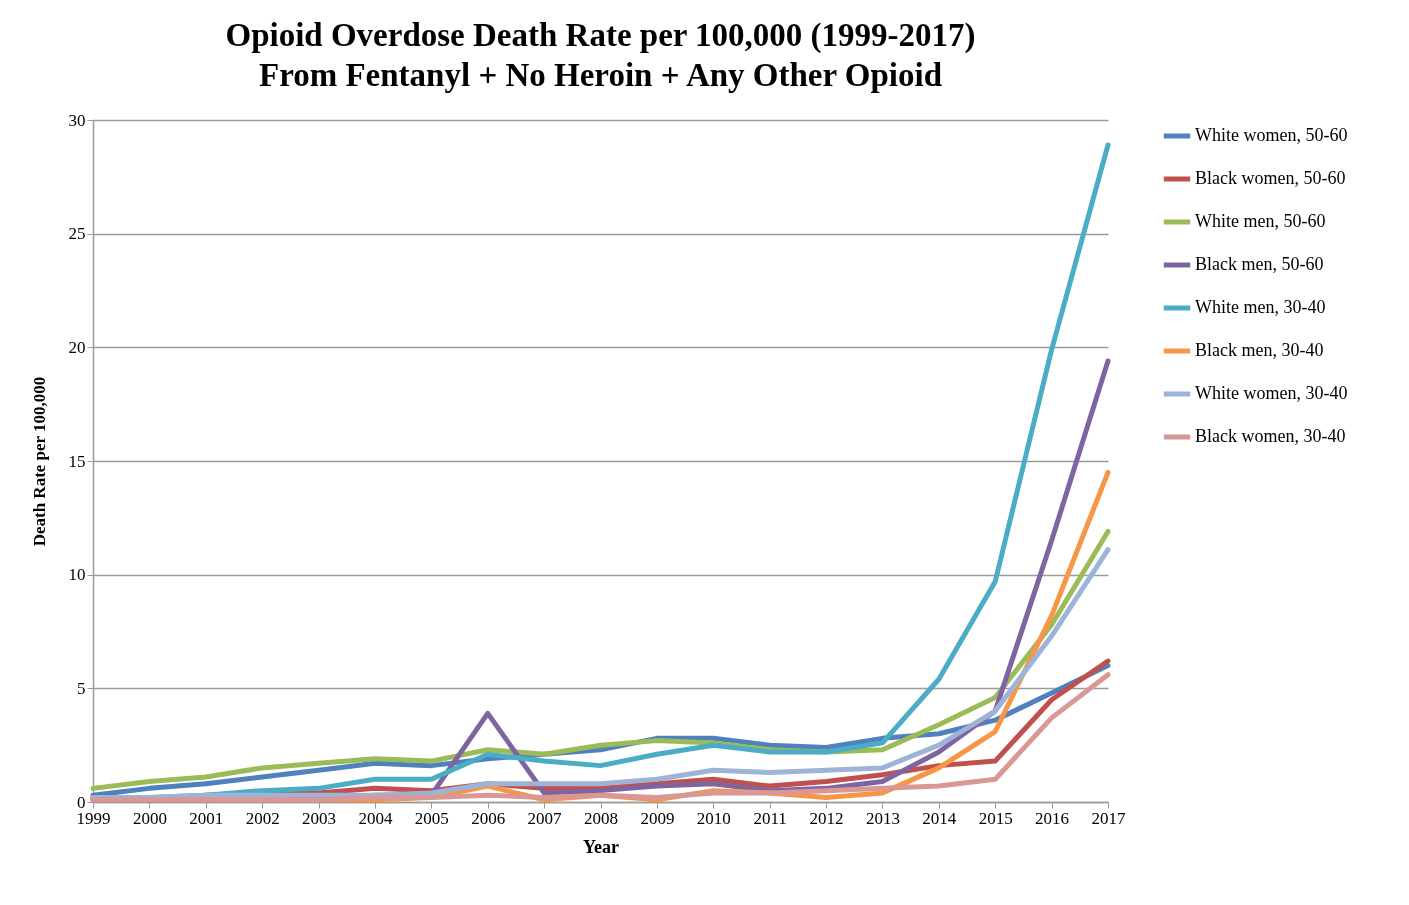 This screenshot has width=1409, height=905. I want to click on x-tick-label: 2000, so click(149, 818).